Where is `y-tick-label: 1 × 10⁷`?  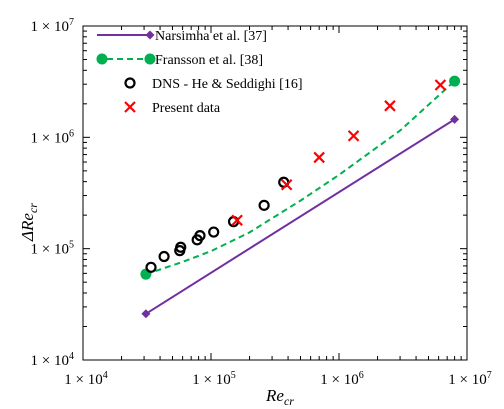 y-tick-label: 1 × 10⁷ is located at coordinates (52, 26).